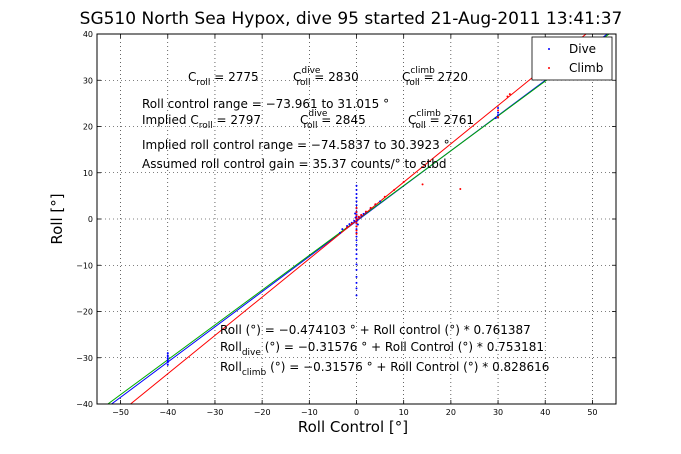 The image size is (681, 454). What do you see at coordinates (88, 173) in the screenshot?
I see `y-tick-label: 10` at bounding box center [88, 173].